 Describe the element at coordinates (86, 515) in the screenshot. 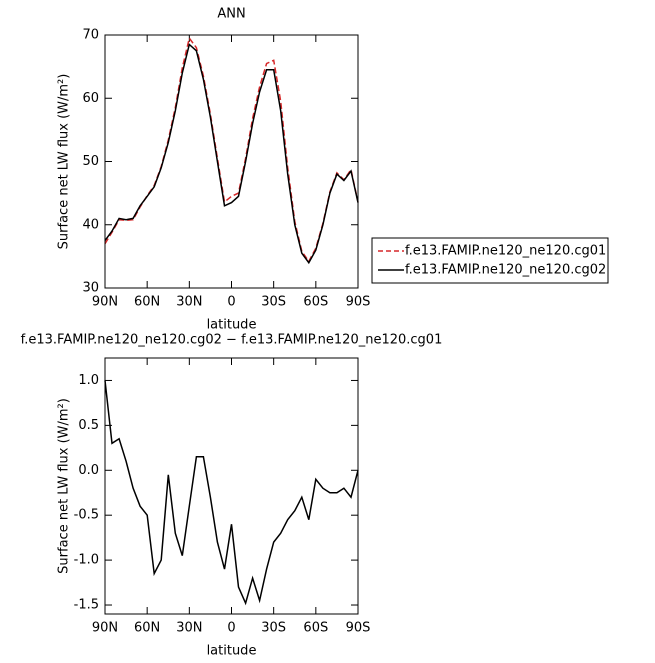

I see `y-tick-label: -0.5` at that location.